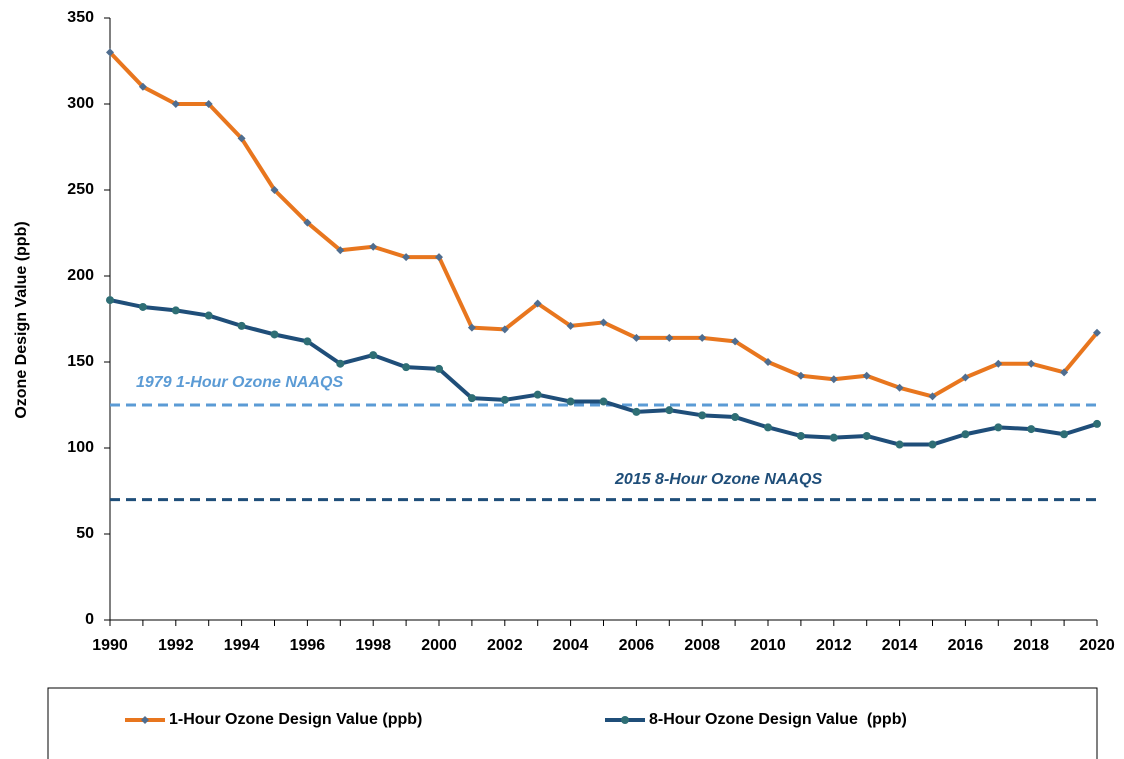 This screenshot has height=759, width=1124. I want to click on x-tick-label: 2016, so click(966, 645).